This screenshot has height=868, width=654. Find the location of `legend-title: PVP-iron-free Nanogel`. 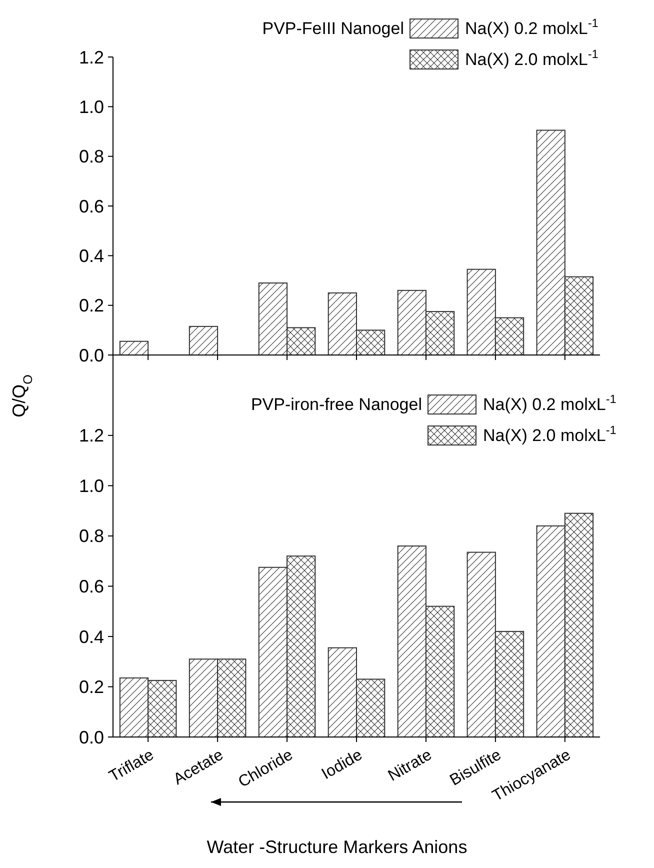

legend-title: PVP-iron-free Nanogel is located at coordinates (336, 404).